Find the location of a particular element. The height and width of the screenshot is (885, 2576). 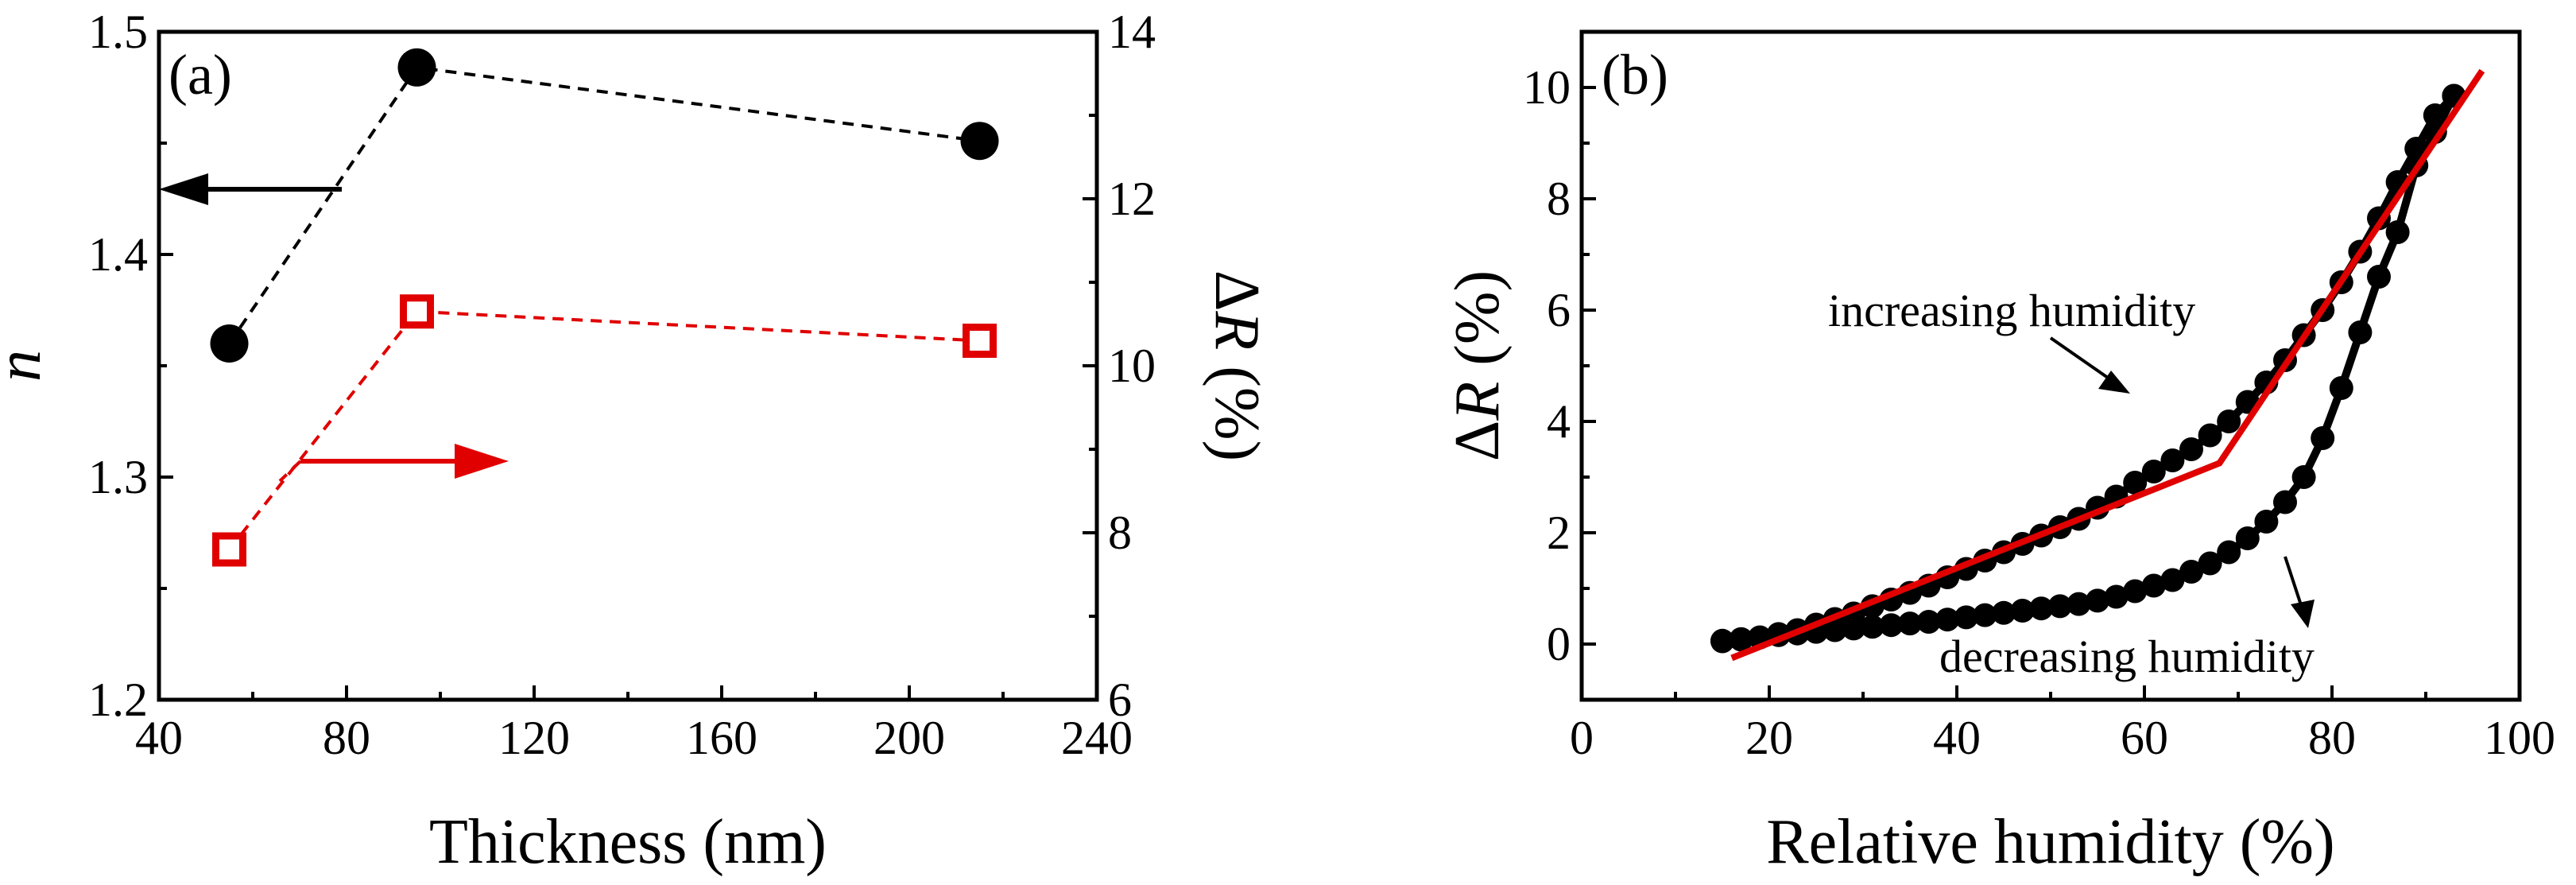

series-n-line is located at coordinates (603, 205).